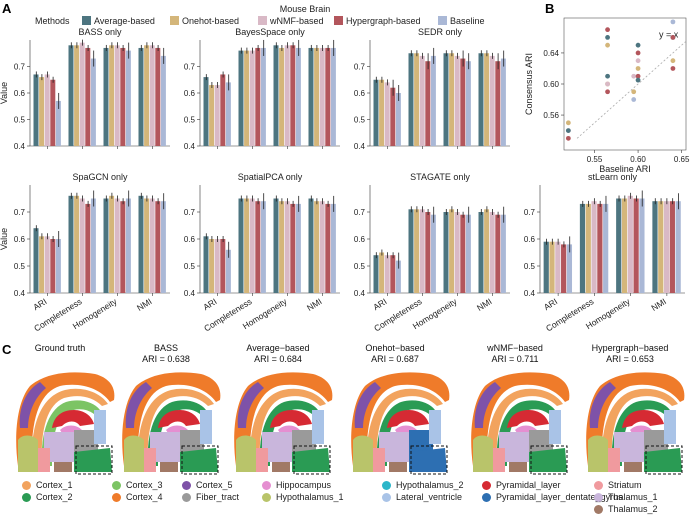  Describe the element at coordinates (440, 177) in the screenshot. I see `chart-title: STAGATE only` at that location.